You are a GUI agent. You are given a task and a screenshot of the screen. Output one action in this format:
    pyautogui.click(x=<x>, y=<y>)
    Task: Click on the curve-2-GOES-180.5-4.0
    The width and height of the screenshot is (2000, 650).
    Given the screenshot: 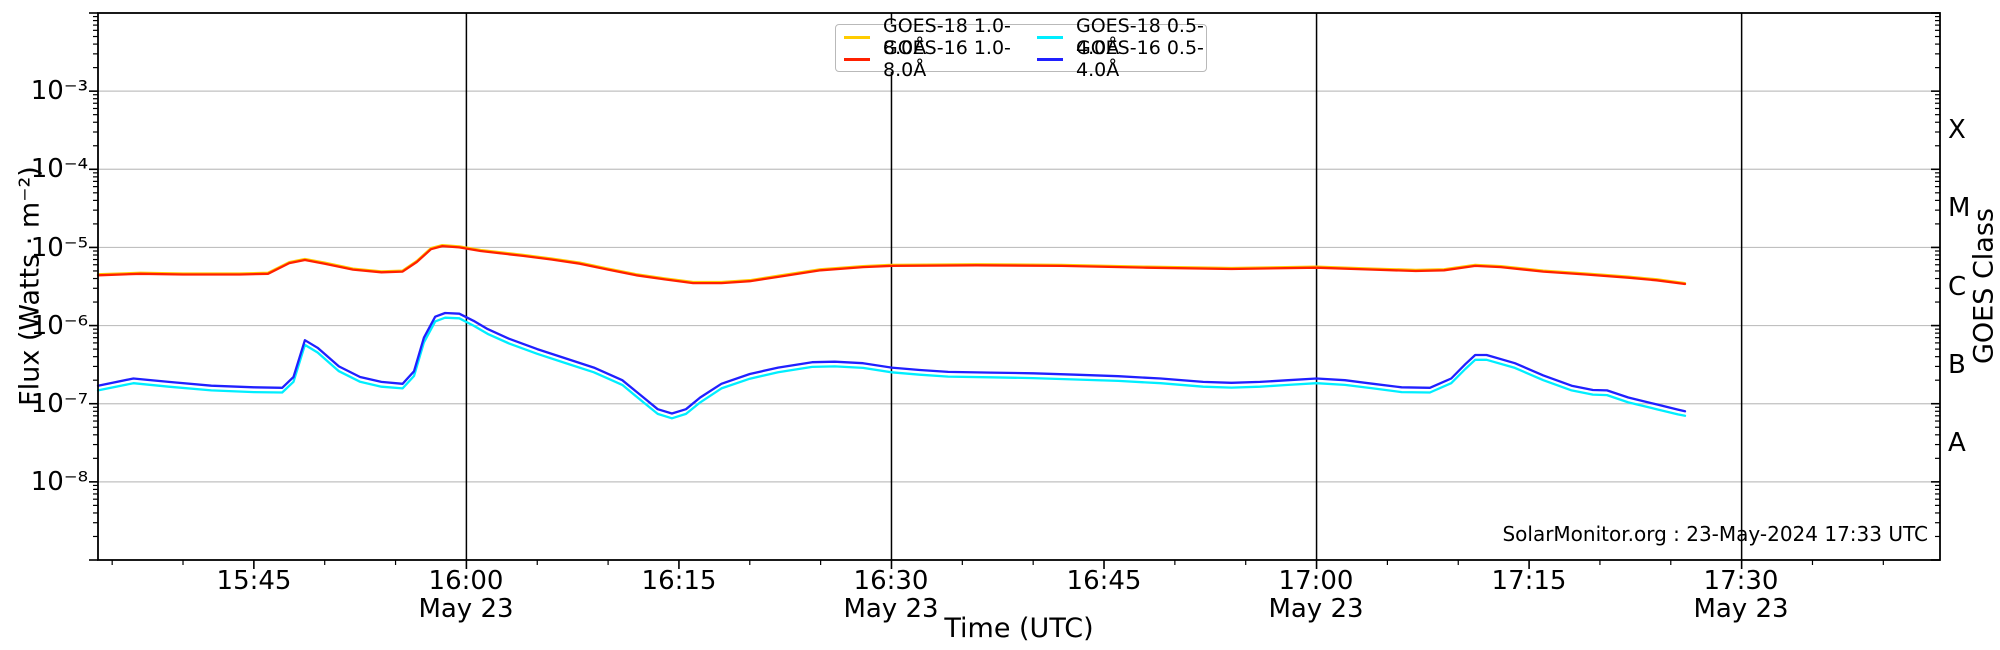 What is the action you would take?
    pyautogui.click(x=891, y=368)
    